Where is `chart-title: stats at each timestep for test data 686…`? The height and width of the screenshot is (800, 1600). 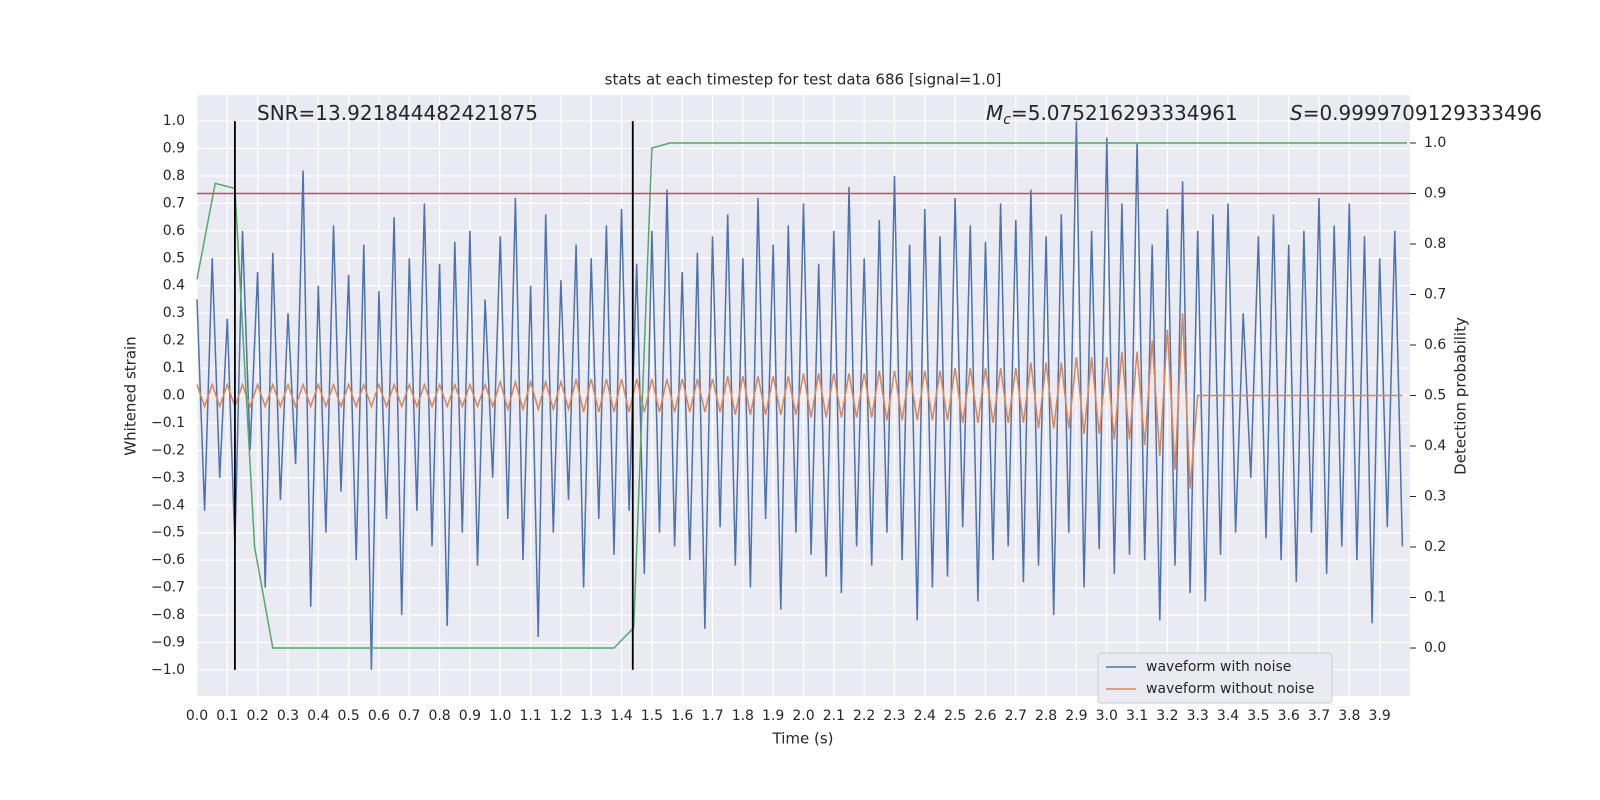 chart-title: stats at each timestep for test data 686… is located at coordinates (803, 80).